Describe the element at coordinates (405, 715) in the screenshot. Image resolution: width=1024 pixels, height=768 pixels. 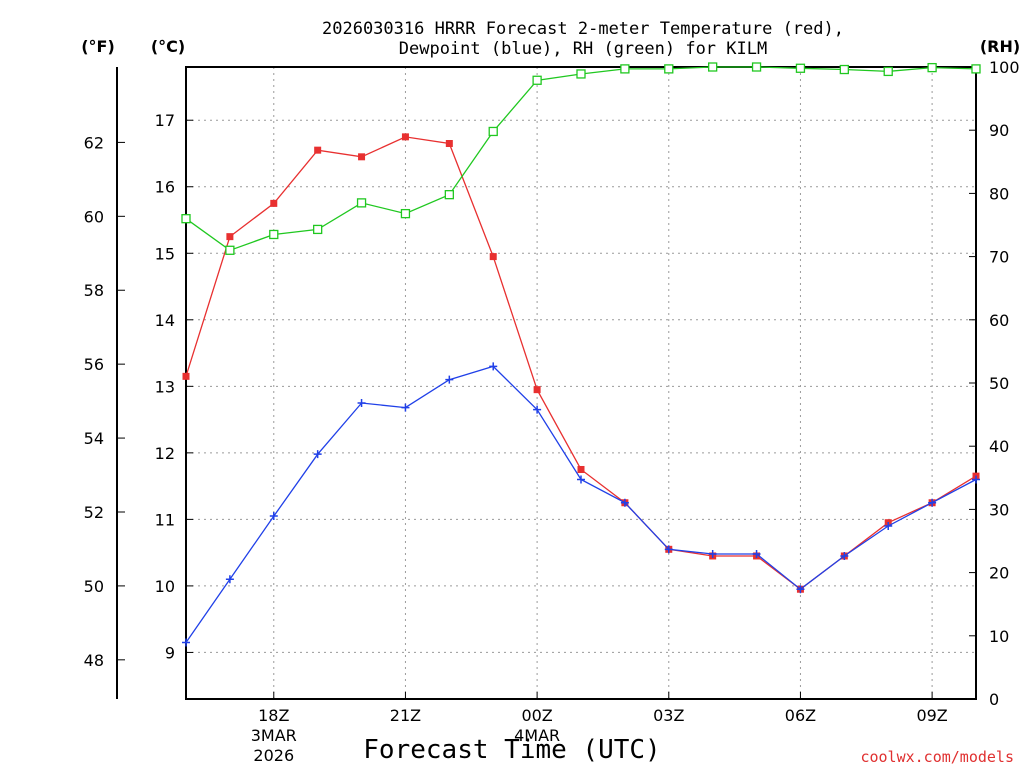
I see `tick-label-x: 21Z` at that location.